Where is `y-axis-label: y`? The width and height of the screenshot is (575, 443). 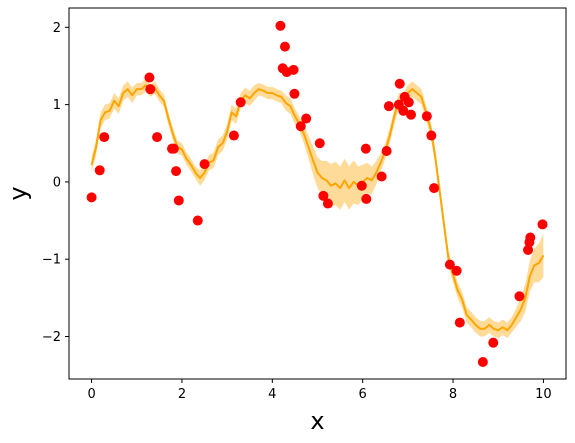 y-axis-label: y is located at coordinates (18, 193).